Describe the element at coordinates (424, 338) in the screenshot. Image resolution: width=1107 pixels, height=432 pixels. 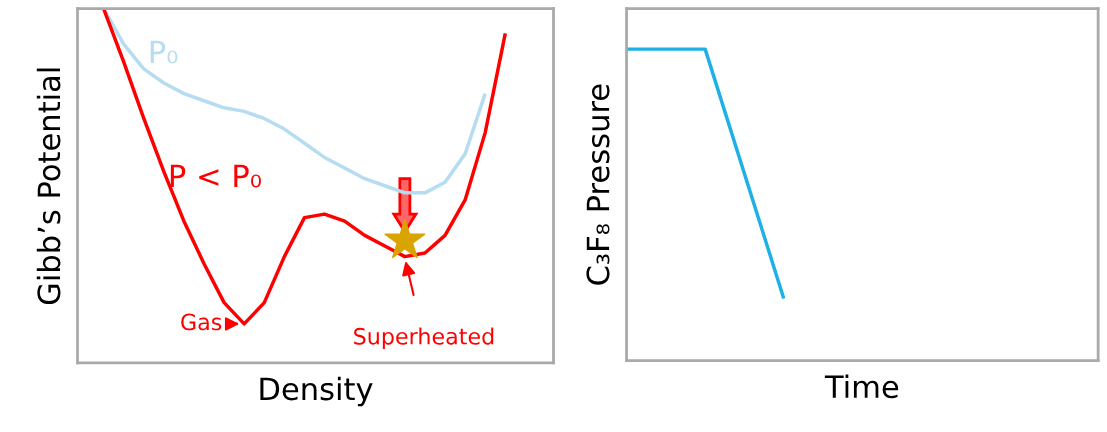
I see `annotation: Superheated` at that location.